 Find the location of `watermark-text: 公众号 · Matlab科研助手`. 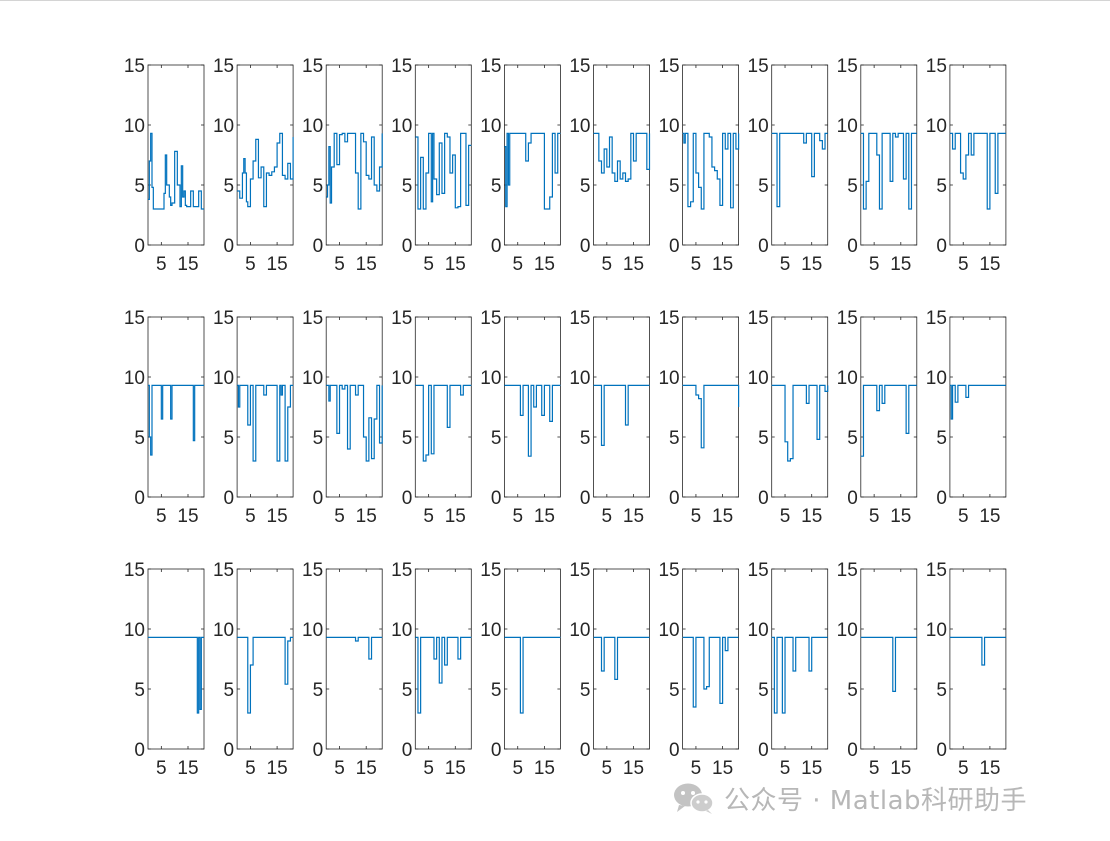

watermark-text: 公众号 · Matlab科研助手 is located at coordinates (876, 800).